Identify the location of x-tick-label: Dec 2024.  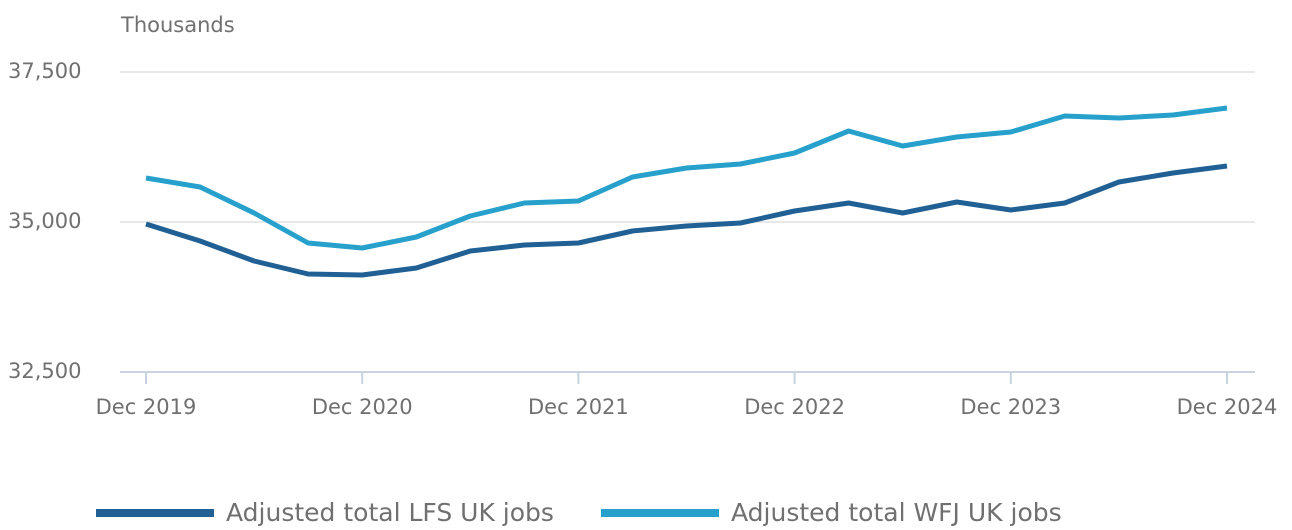
(1227, 407).